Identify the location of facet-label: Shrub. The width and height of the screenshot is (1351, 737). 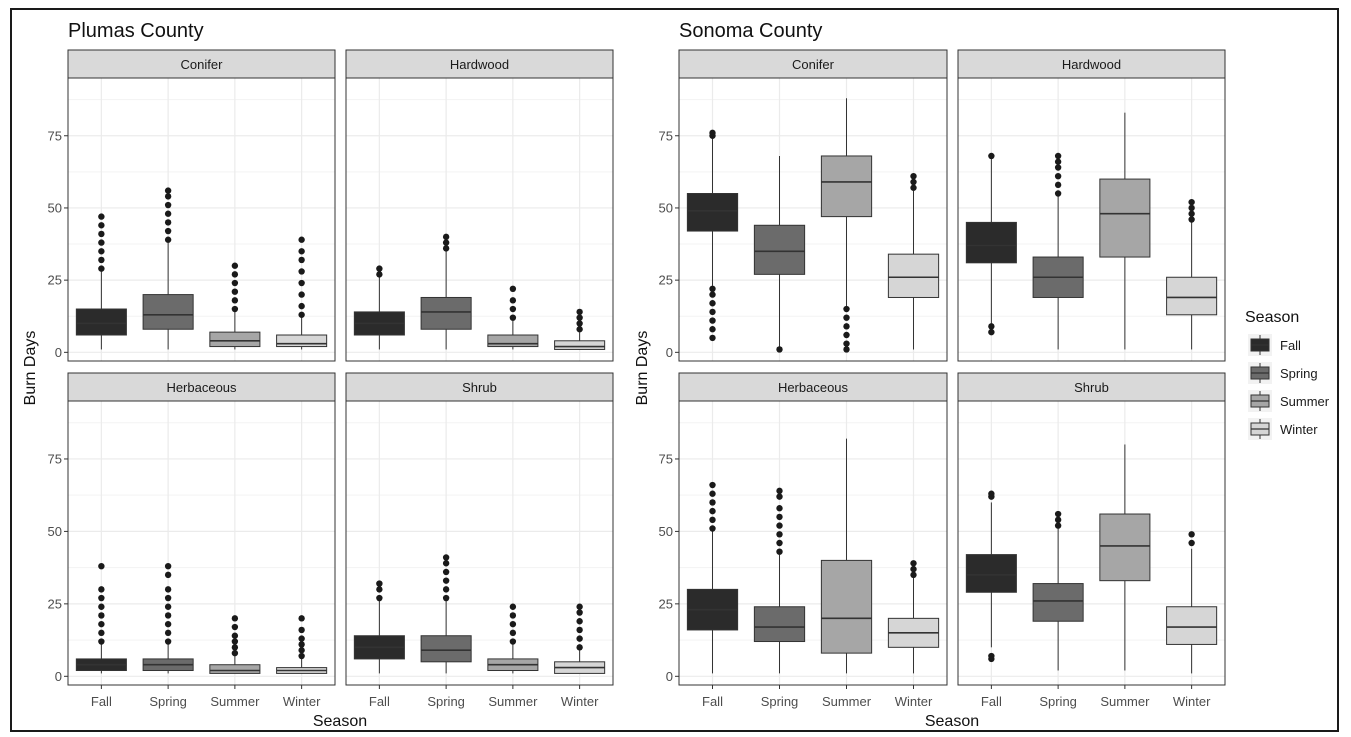
(1091, 387).